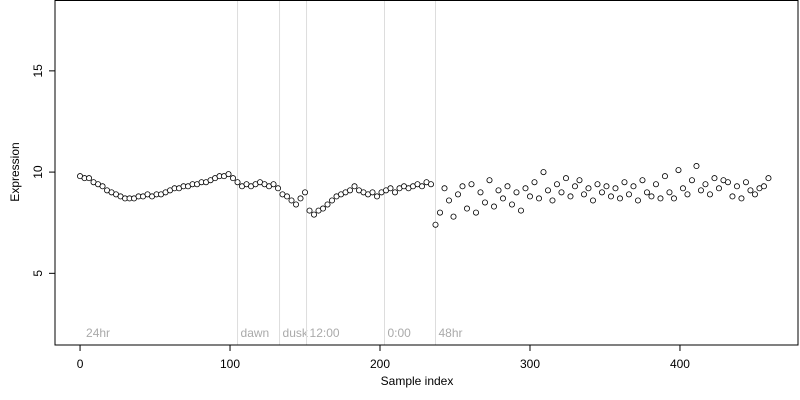 The image size is (800, 400). I want to click on marker-label: 0:00, so click(400, 333).